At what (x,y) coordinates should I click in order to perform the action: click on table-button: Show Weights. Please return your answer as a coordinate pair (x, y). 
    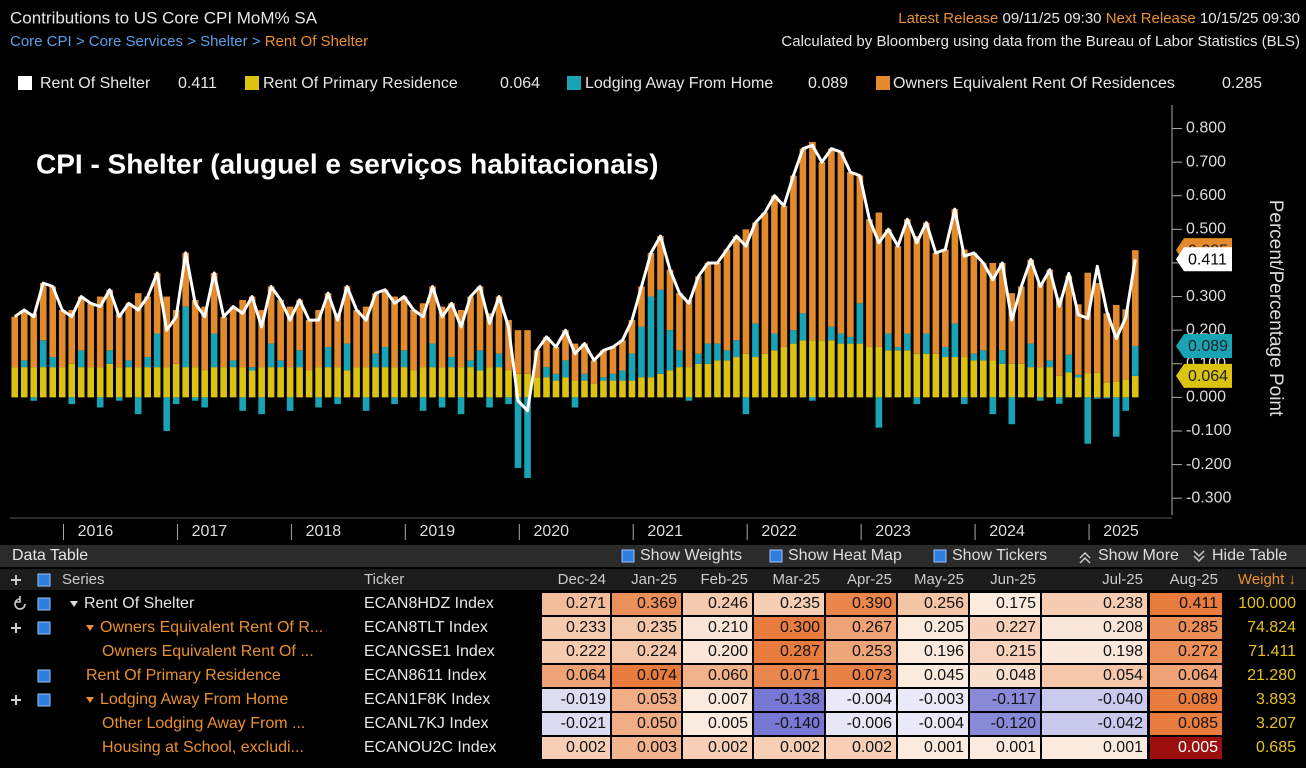
    Looking at the image, I should click on (691, 555).